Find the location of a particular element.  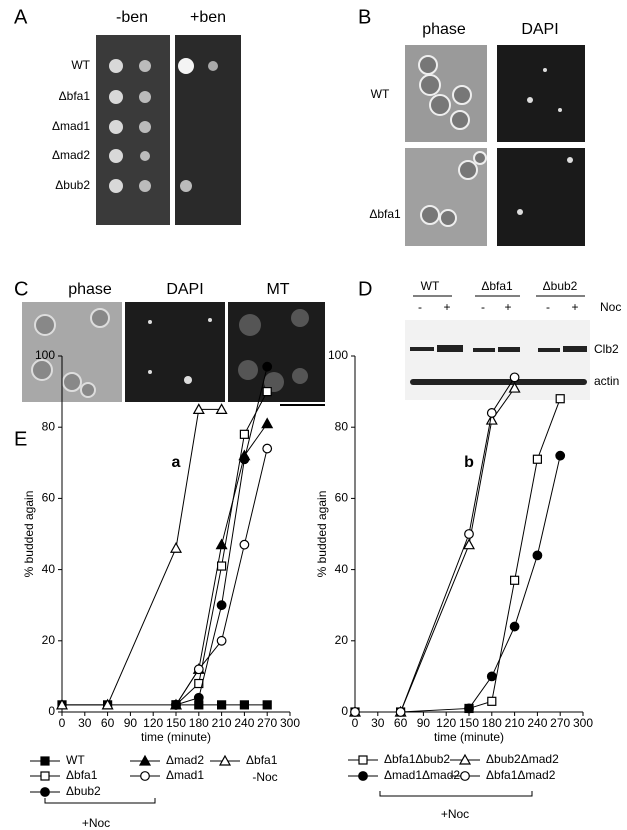

plate-image is located at coordinates (168, 130).